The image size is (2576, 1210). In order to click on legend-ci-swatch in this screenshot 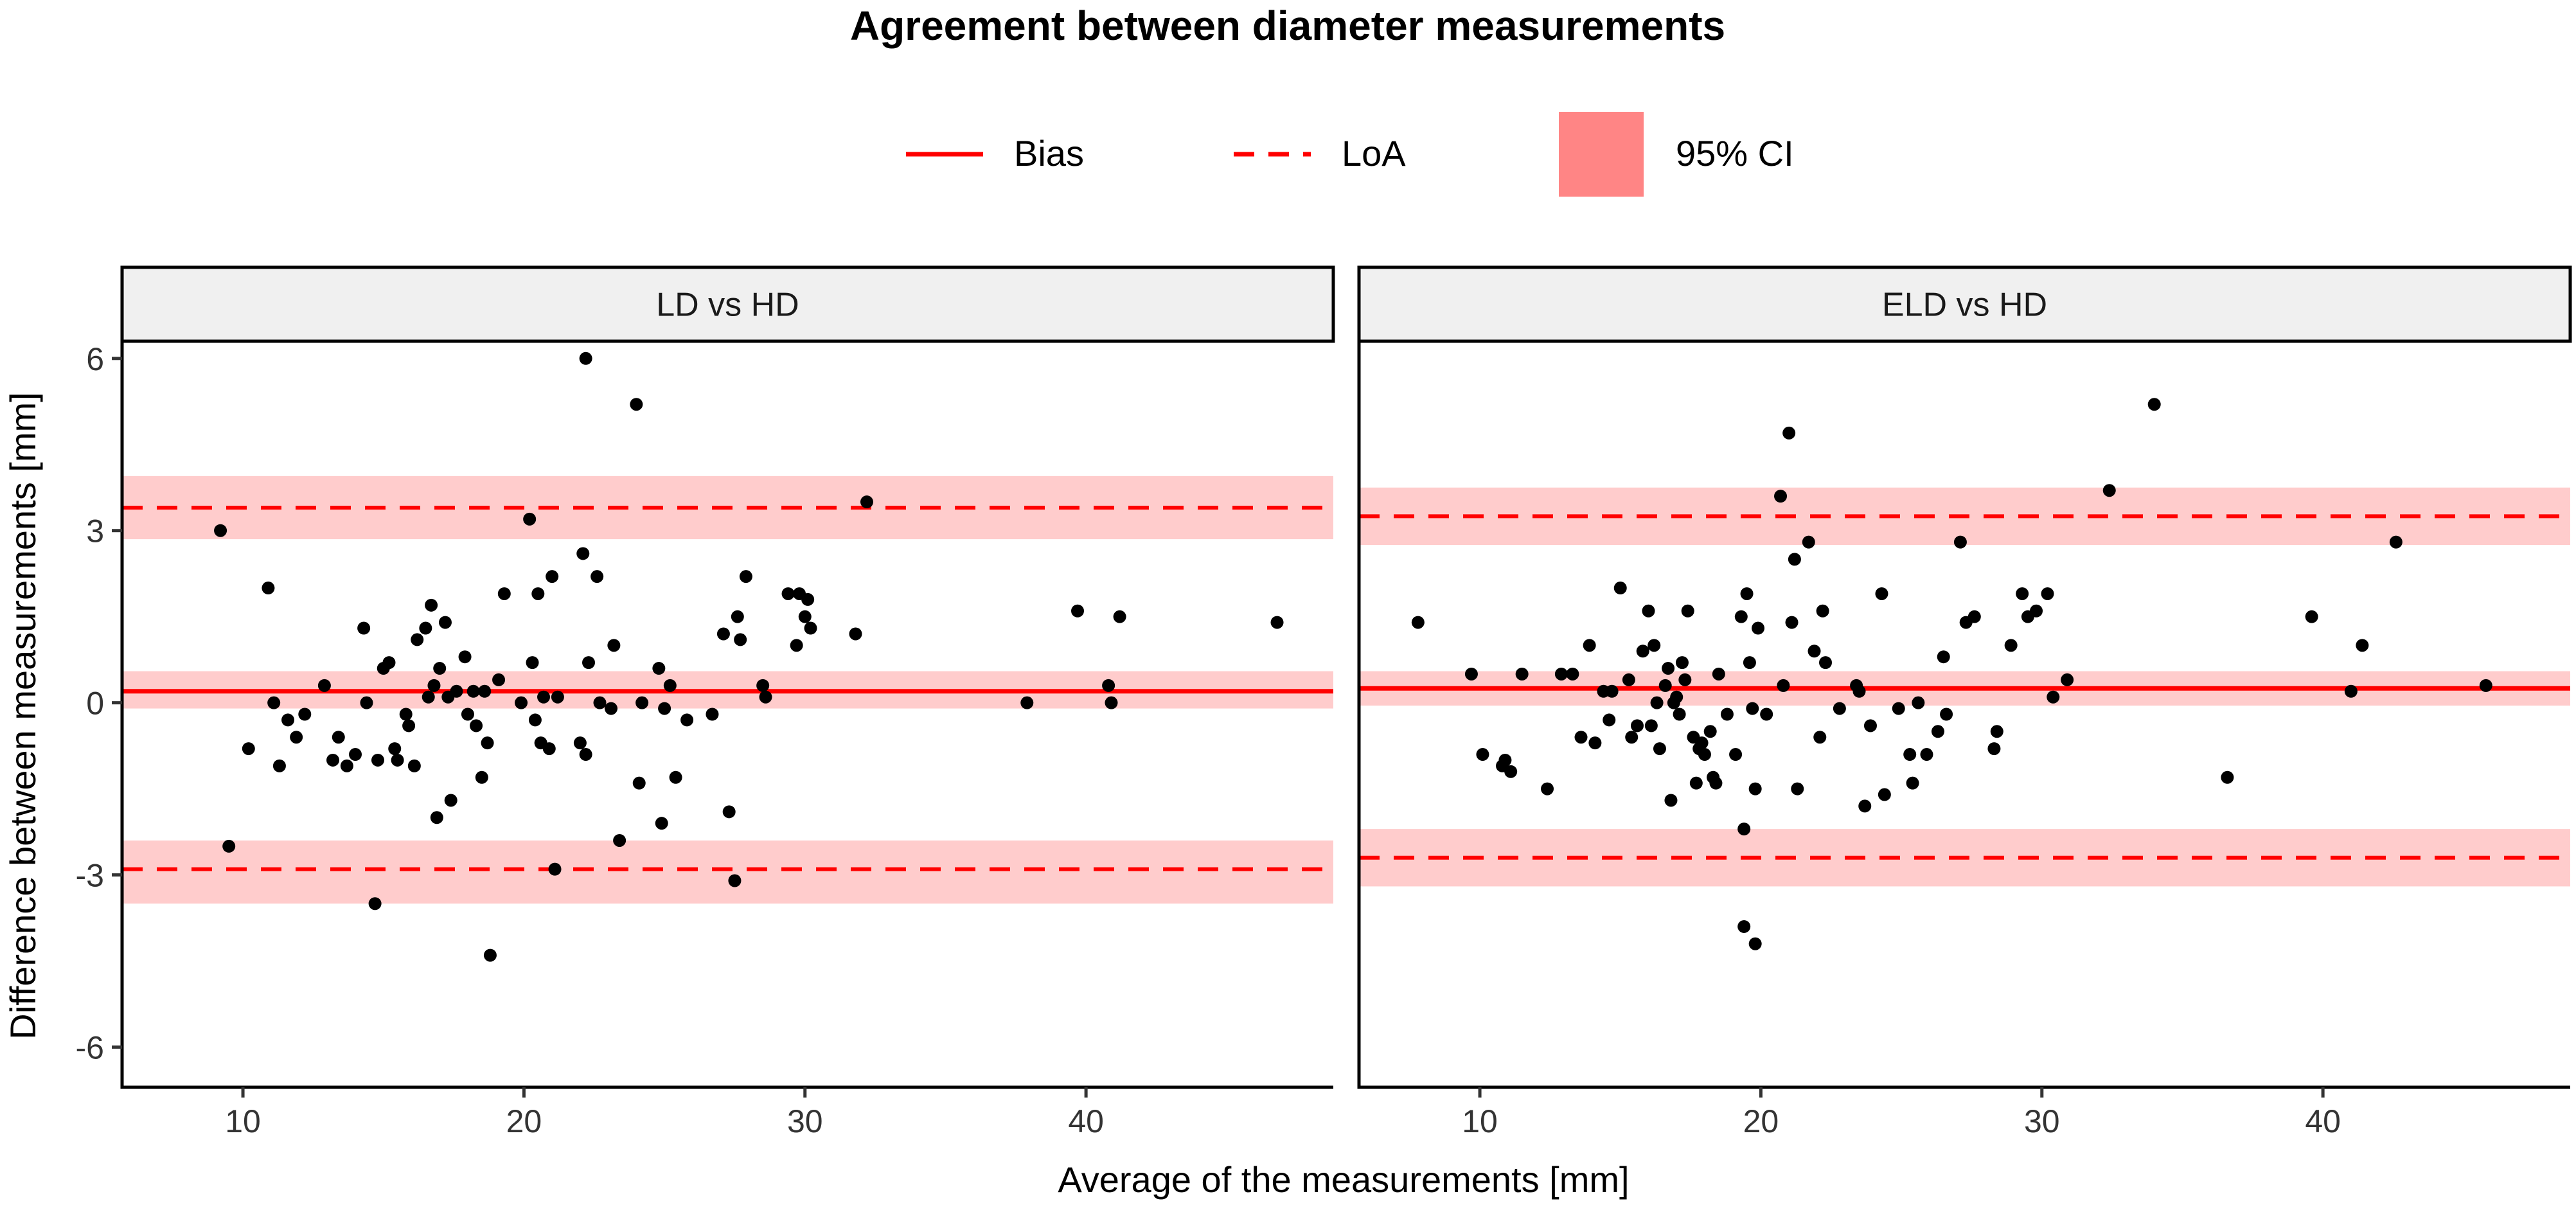, I will do `click(1602, 154)`.